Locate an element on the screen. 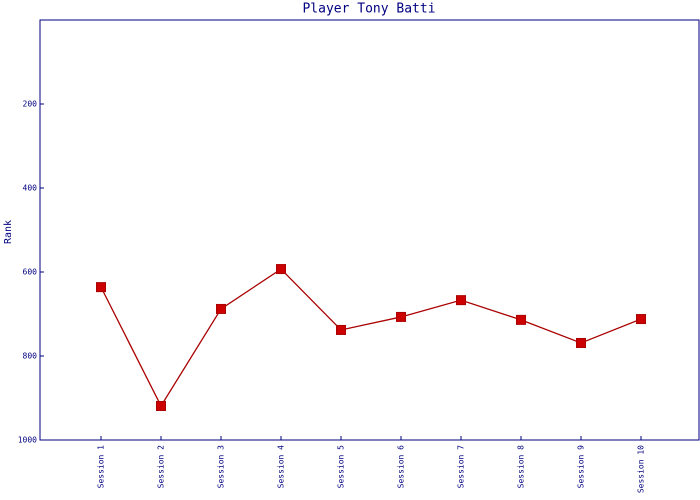  y-tick-label: 800 is located at coordinates (30, 356).